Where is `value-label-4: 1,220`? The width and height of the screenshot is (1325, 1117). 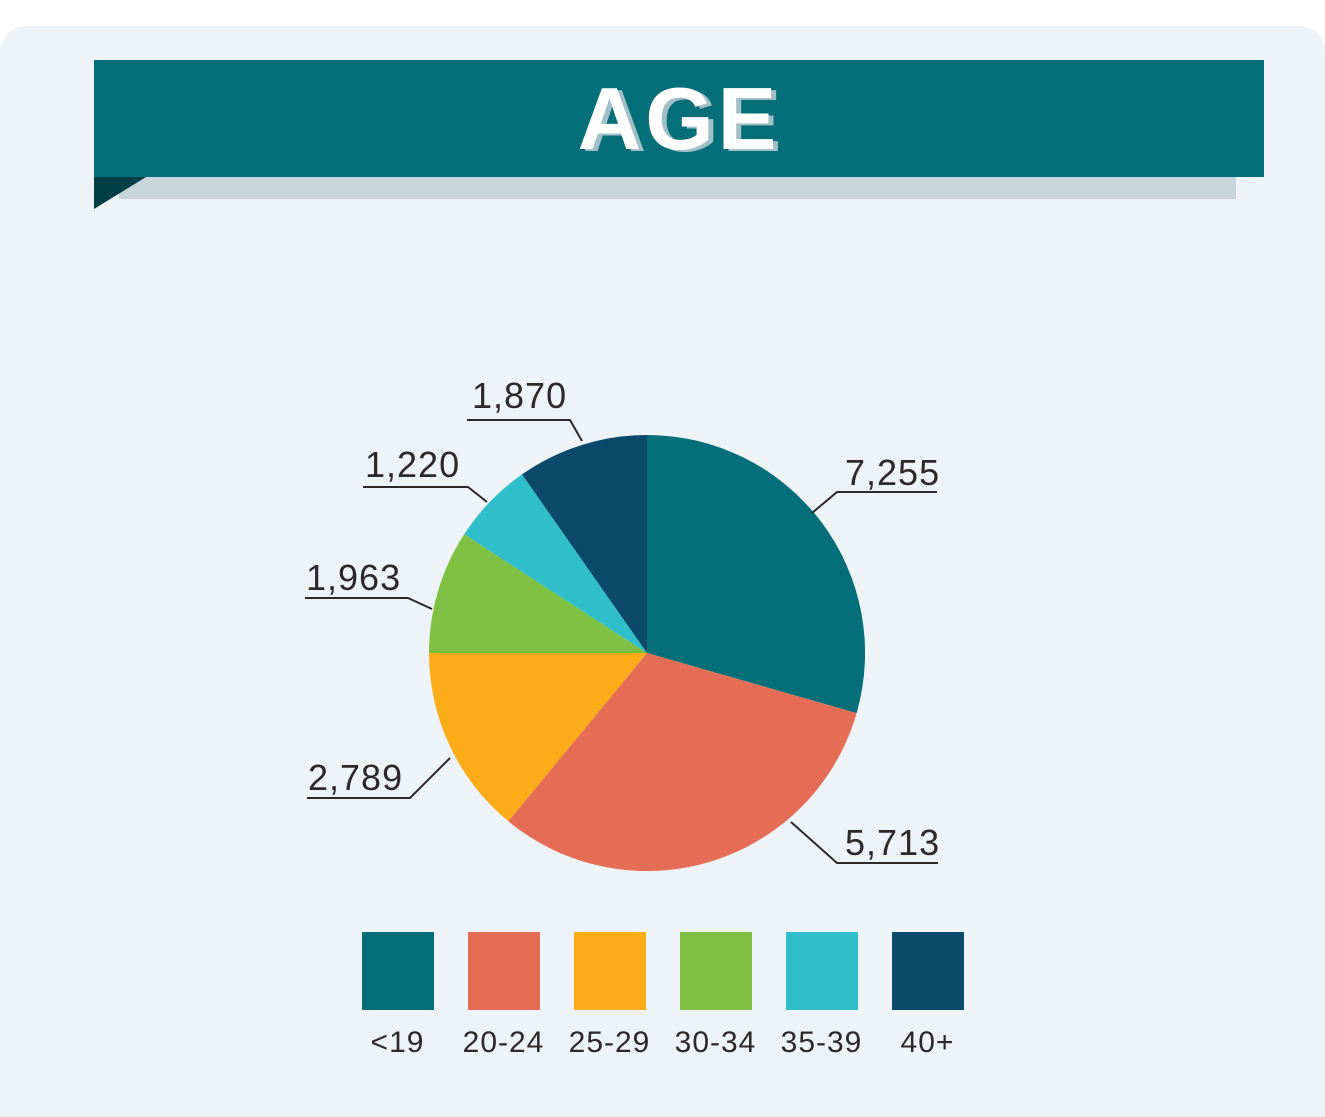
value-label-4: 1,220 is located at coordinates (412, 464).